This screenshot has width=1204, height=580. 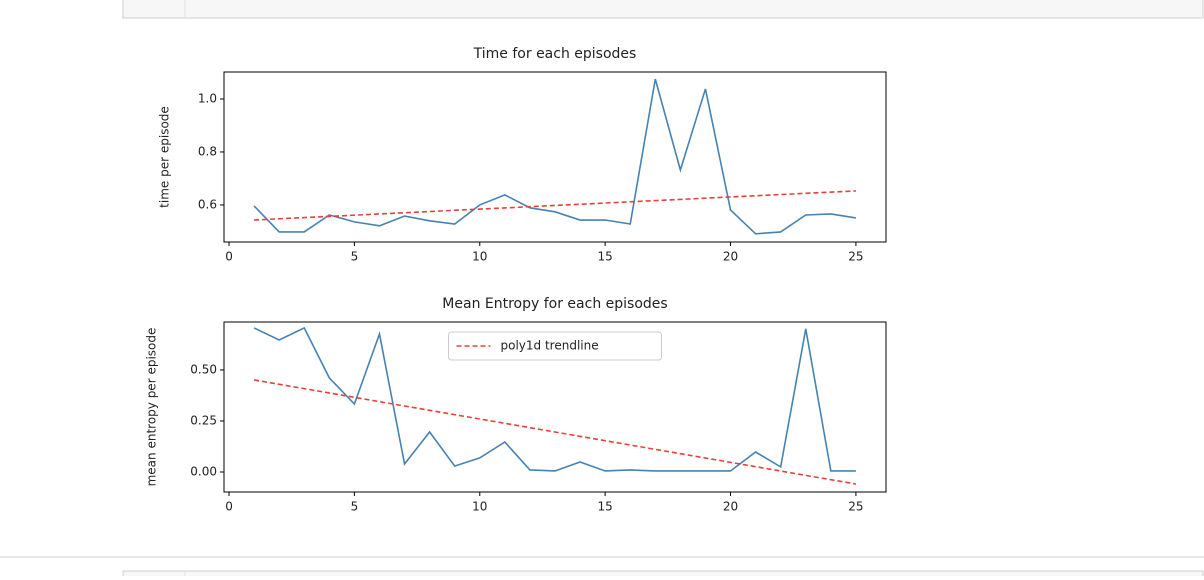 What do you see at coordinates (554, 304) in the screenshot?
I see `chart-title: Mean Entropy for each episodes` at bounding box center [554, 304].